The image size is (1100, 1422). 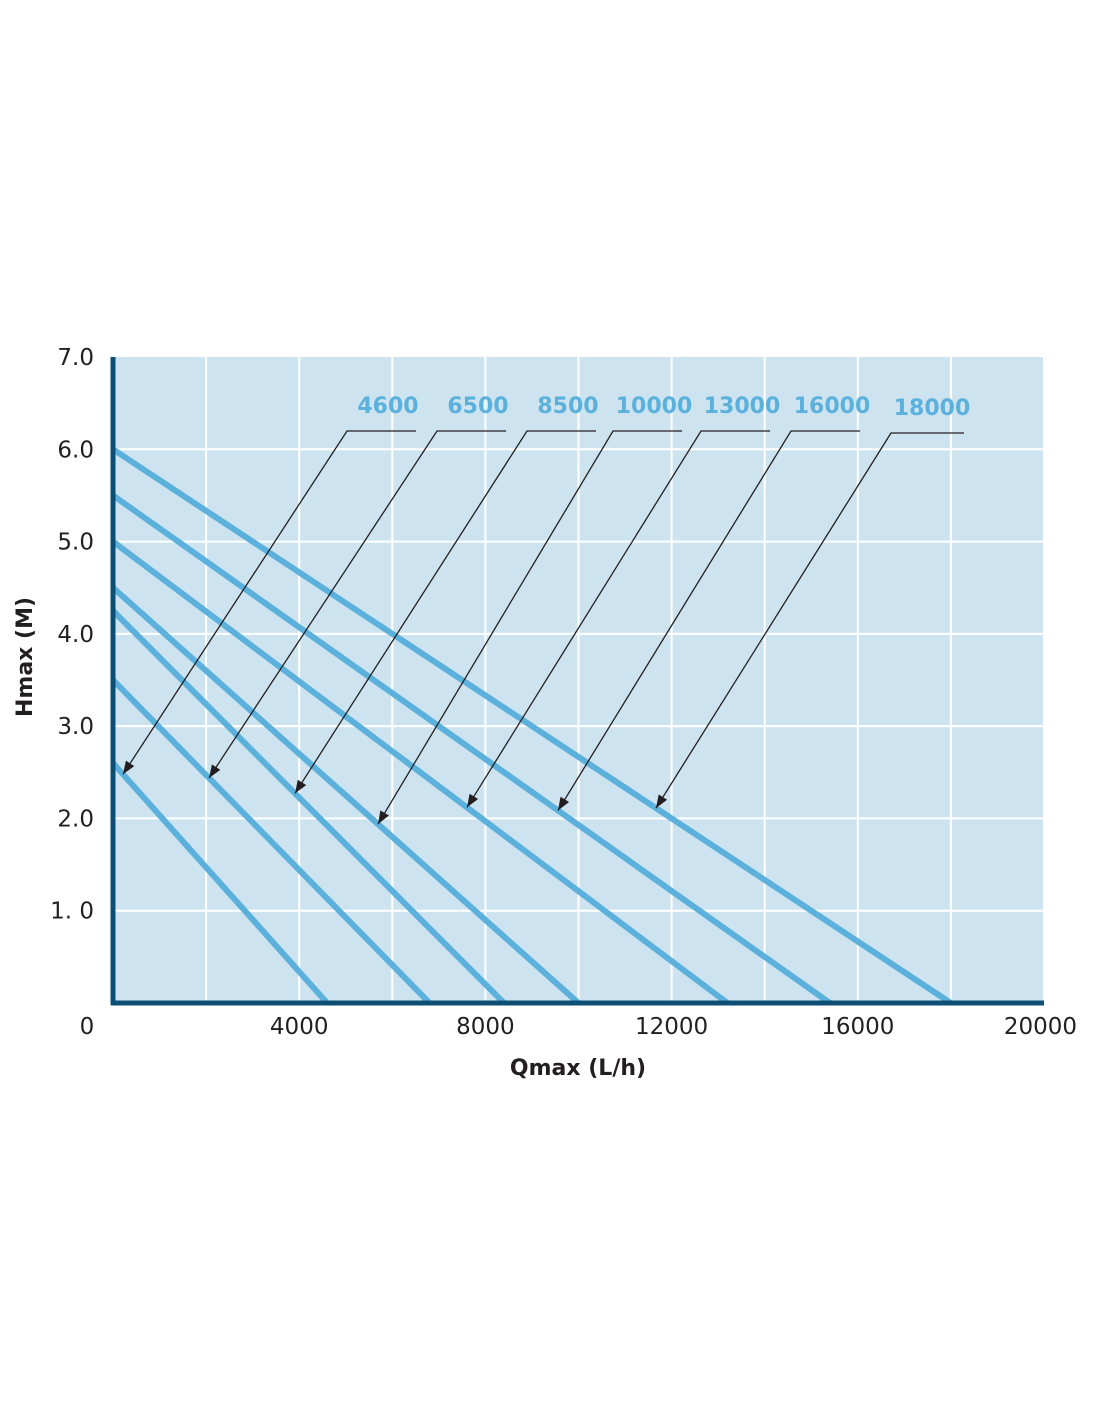 I want to click on x-tick-label: 20000, so click(x=1040, y=1027).